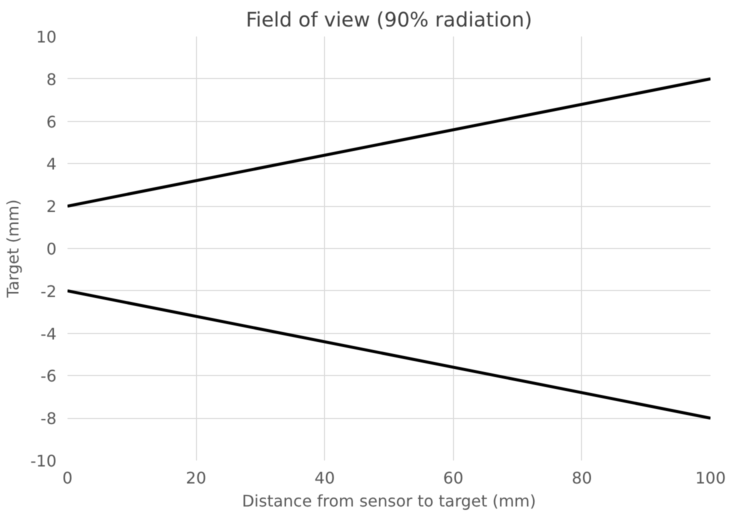 Image resolution: width=749 pixels, height=517 pixels. Describe the element at coordinates (48, 418) in the screenshot. I see `y-tick-label: -8` at that location.